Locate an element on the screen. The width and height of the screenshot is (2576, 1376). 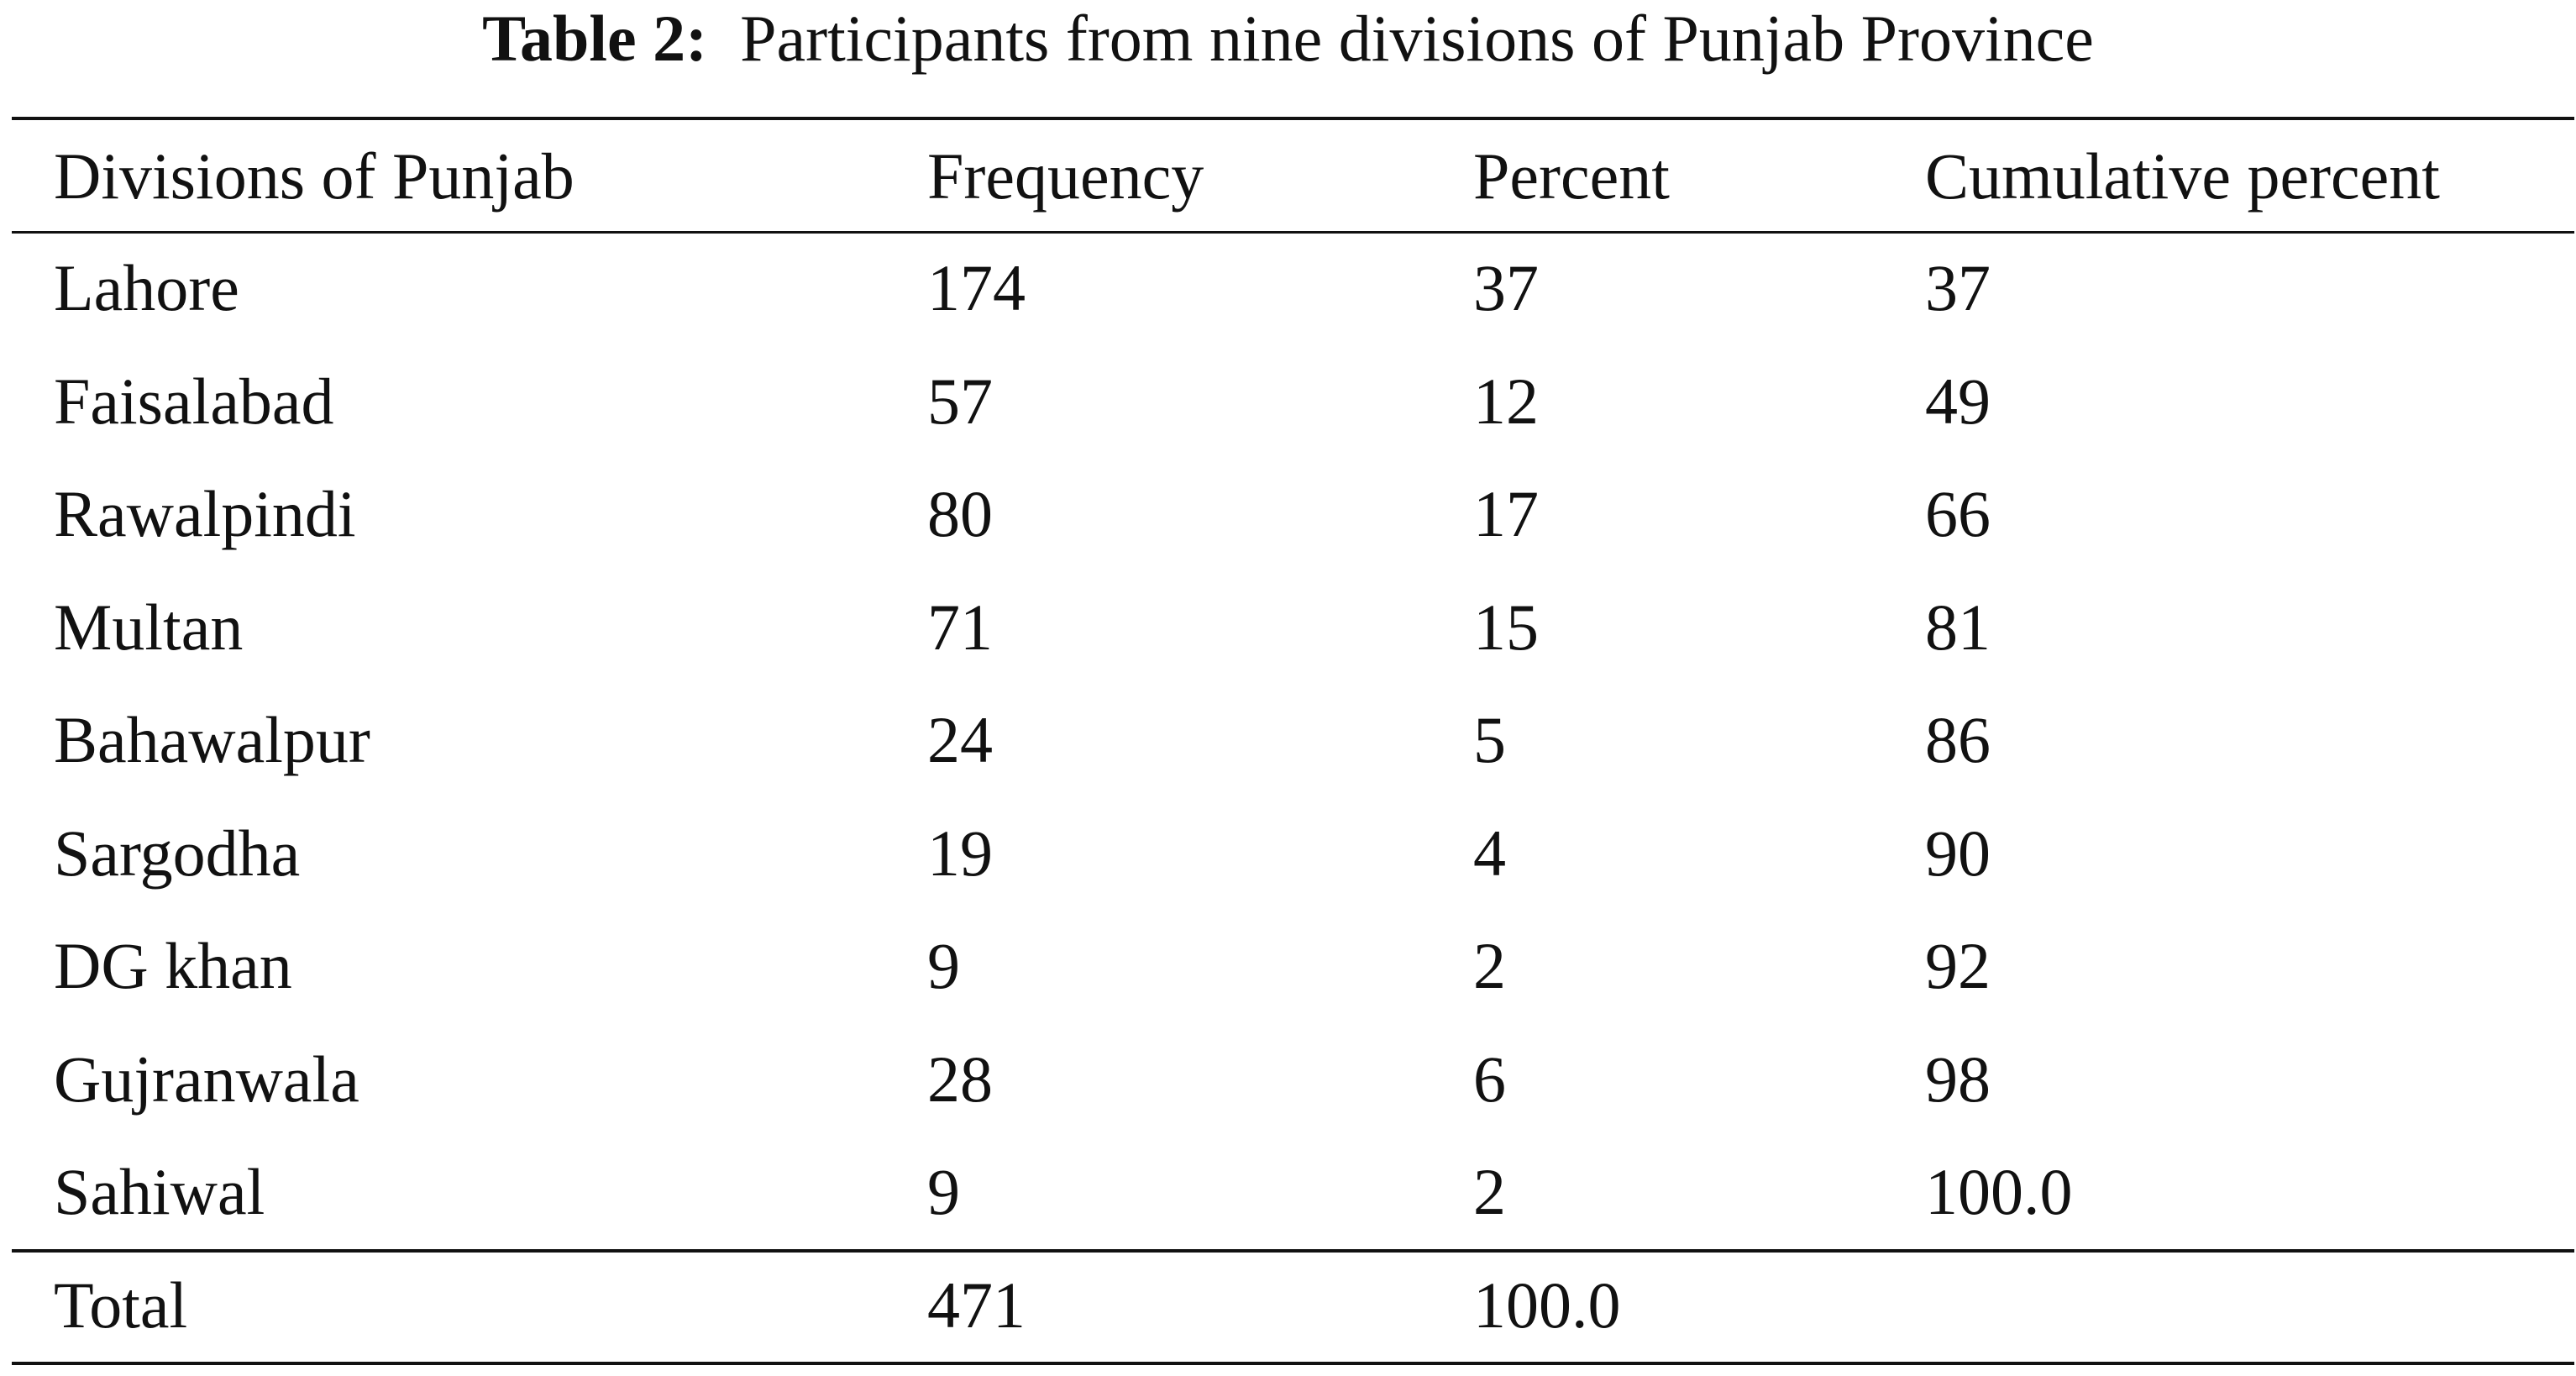
column-header-cumulative-percent: Cumulative percent is located at coordinates (2182, 176).